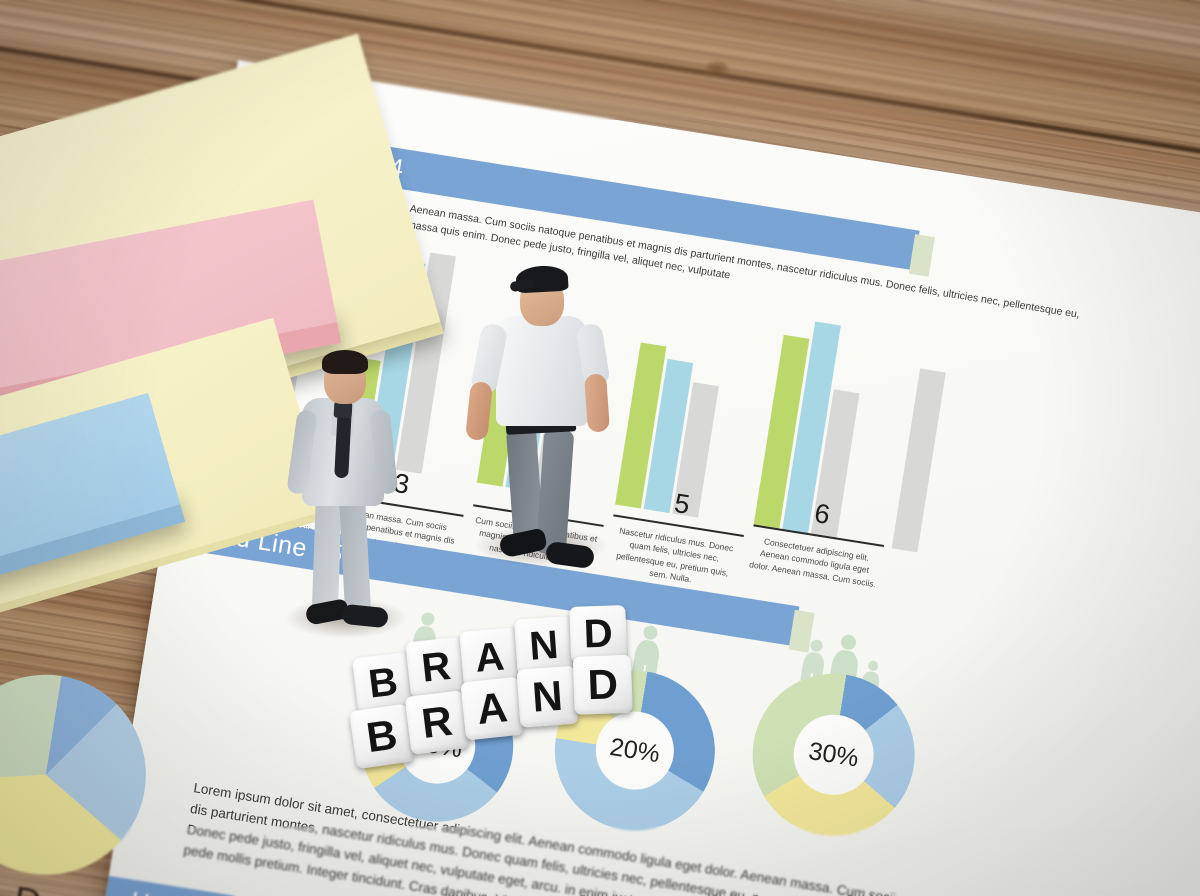 This screenshot has height=896, width=1200. I want to click on figurine-shirt, so click(542, 371).